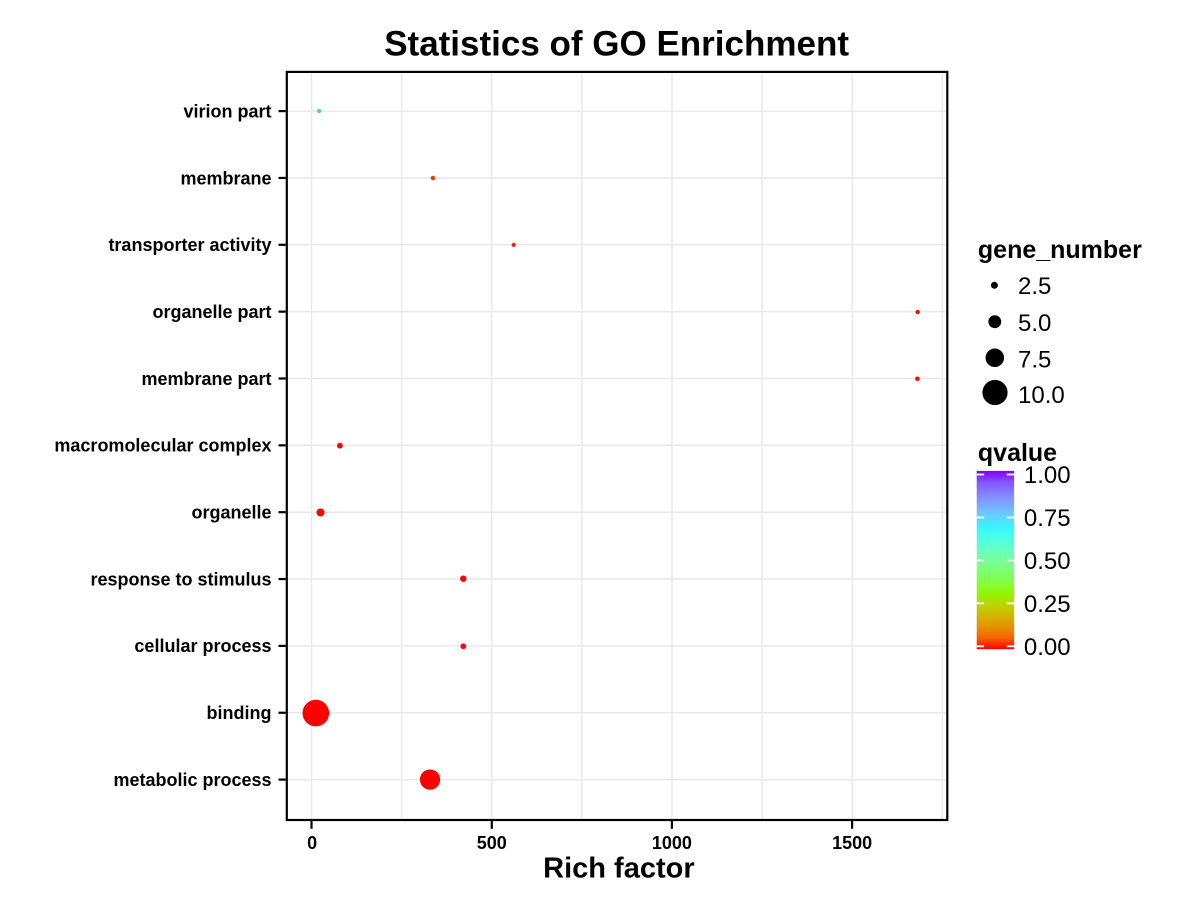  What do you see at coordinates (618, 869) in the screenshot?
I see `svg-text: Rich factor` at bounding box center [618, 869].